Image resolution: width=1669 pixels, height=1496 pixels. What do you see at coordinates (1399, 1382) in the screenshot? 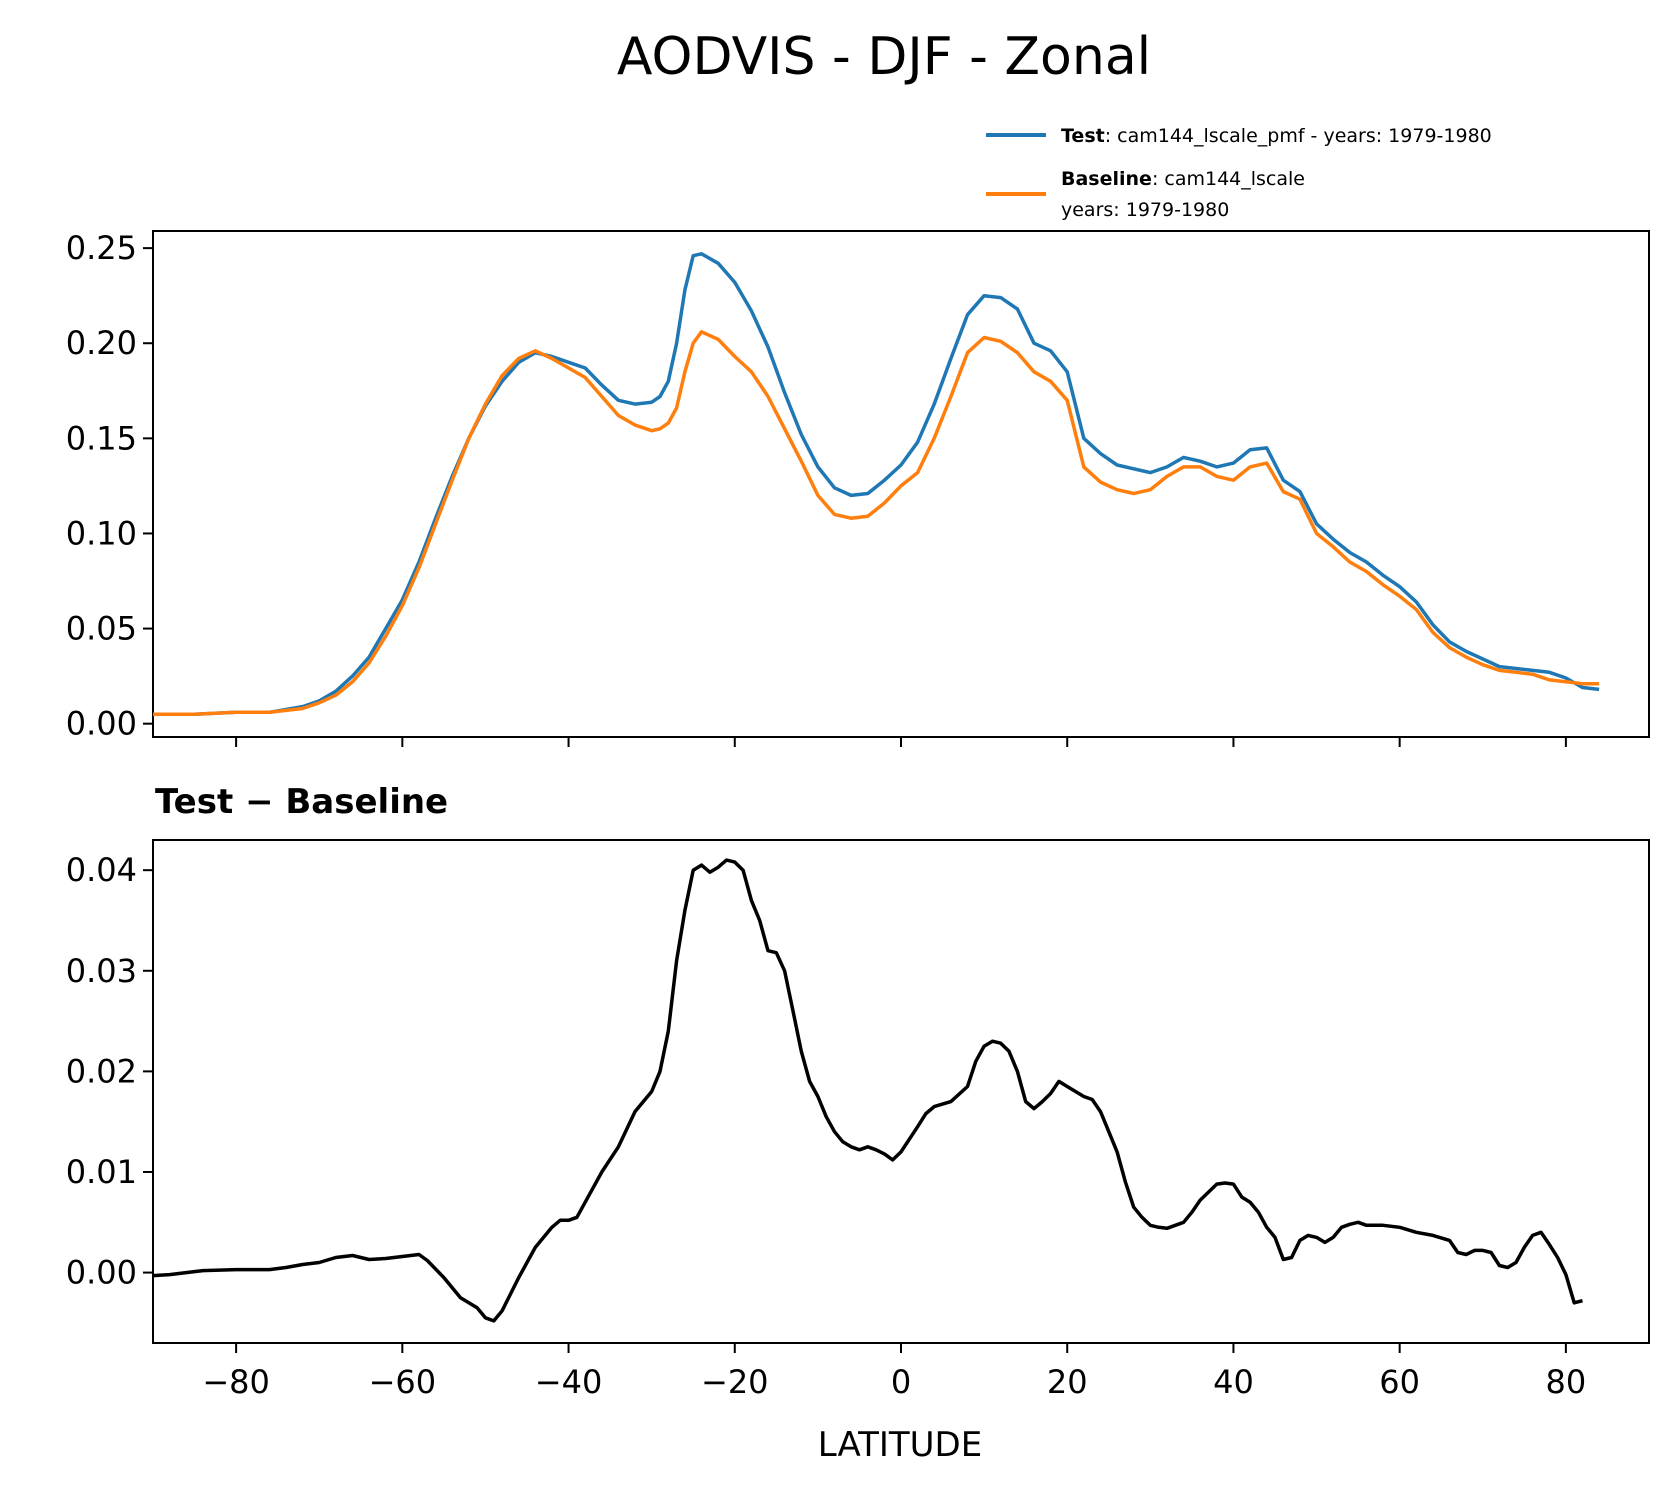
I see `bottom-xtick-label: 60` at bounding box center [1399, 1382].